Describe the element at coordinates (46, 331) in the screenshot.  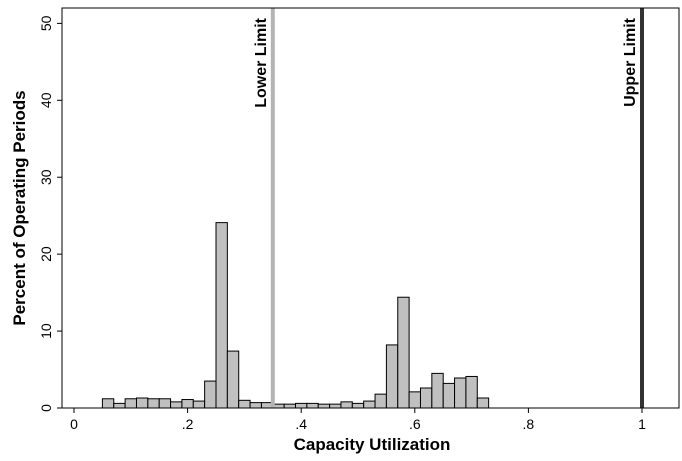
I see `y-tick-label: 10` at that location.